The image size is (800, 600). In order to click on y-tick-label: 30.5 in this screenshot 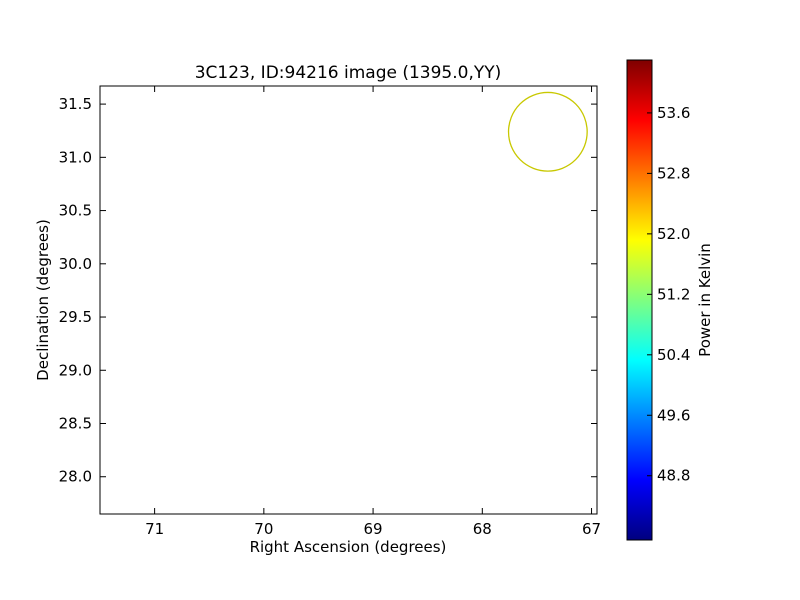, I will do `click(75, 211)`.